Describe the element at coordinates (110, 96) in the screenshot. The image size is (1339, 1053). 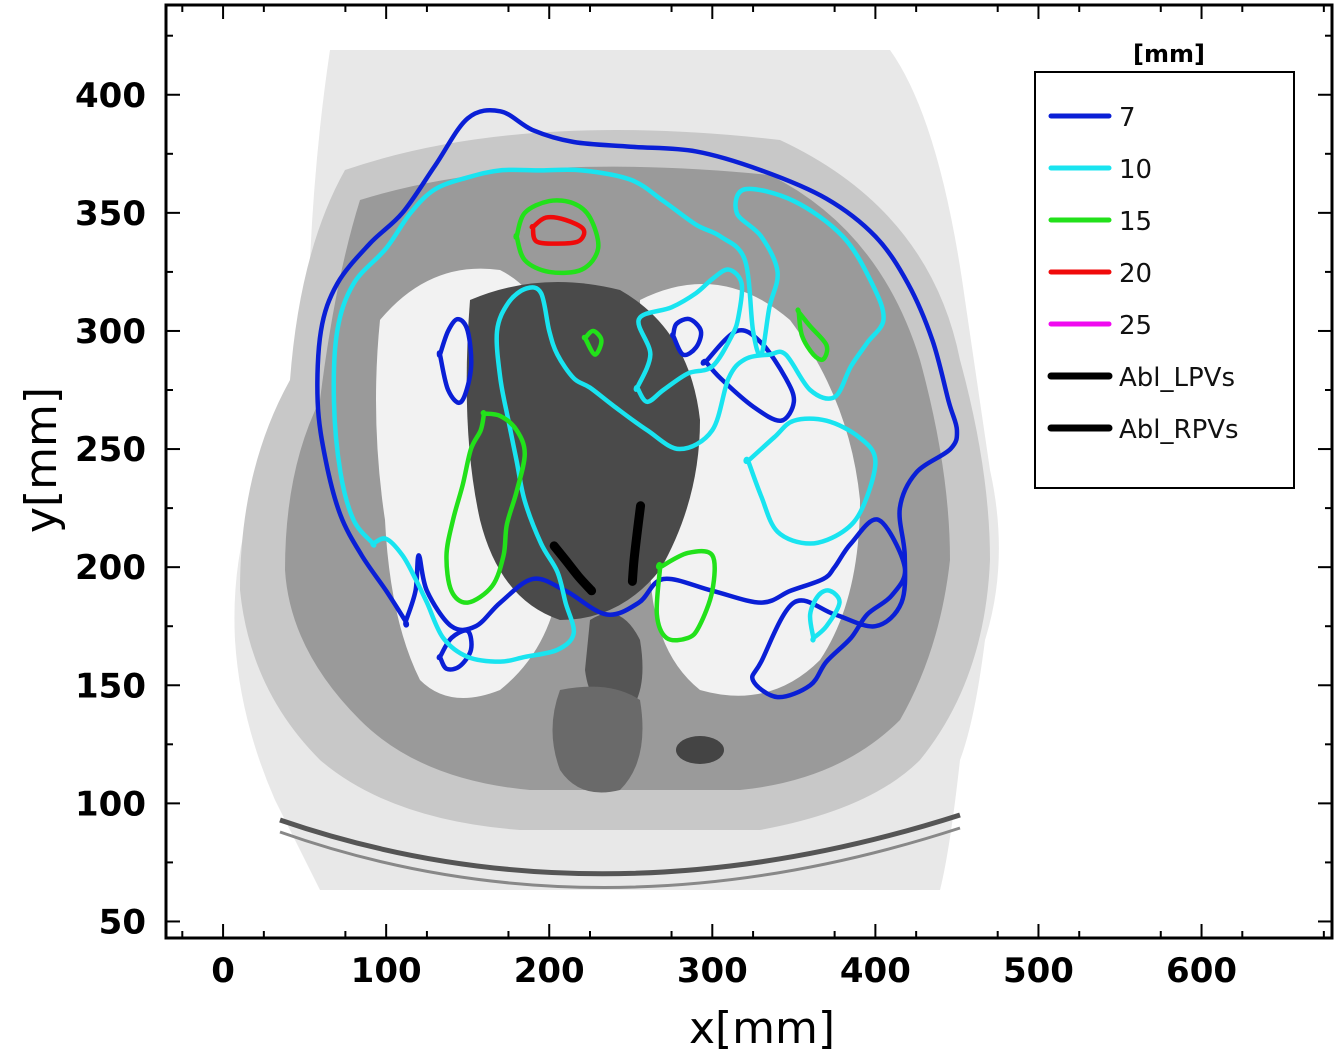
I see `y-tick-label: 400` at that location.